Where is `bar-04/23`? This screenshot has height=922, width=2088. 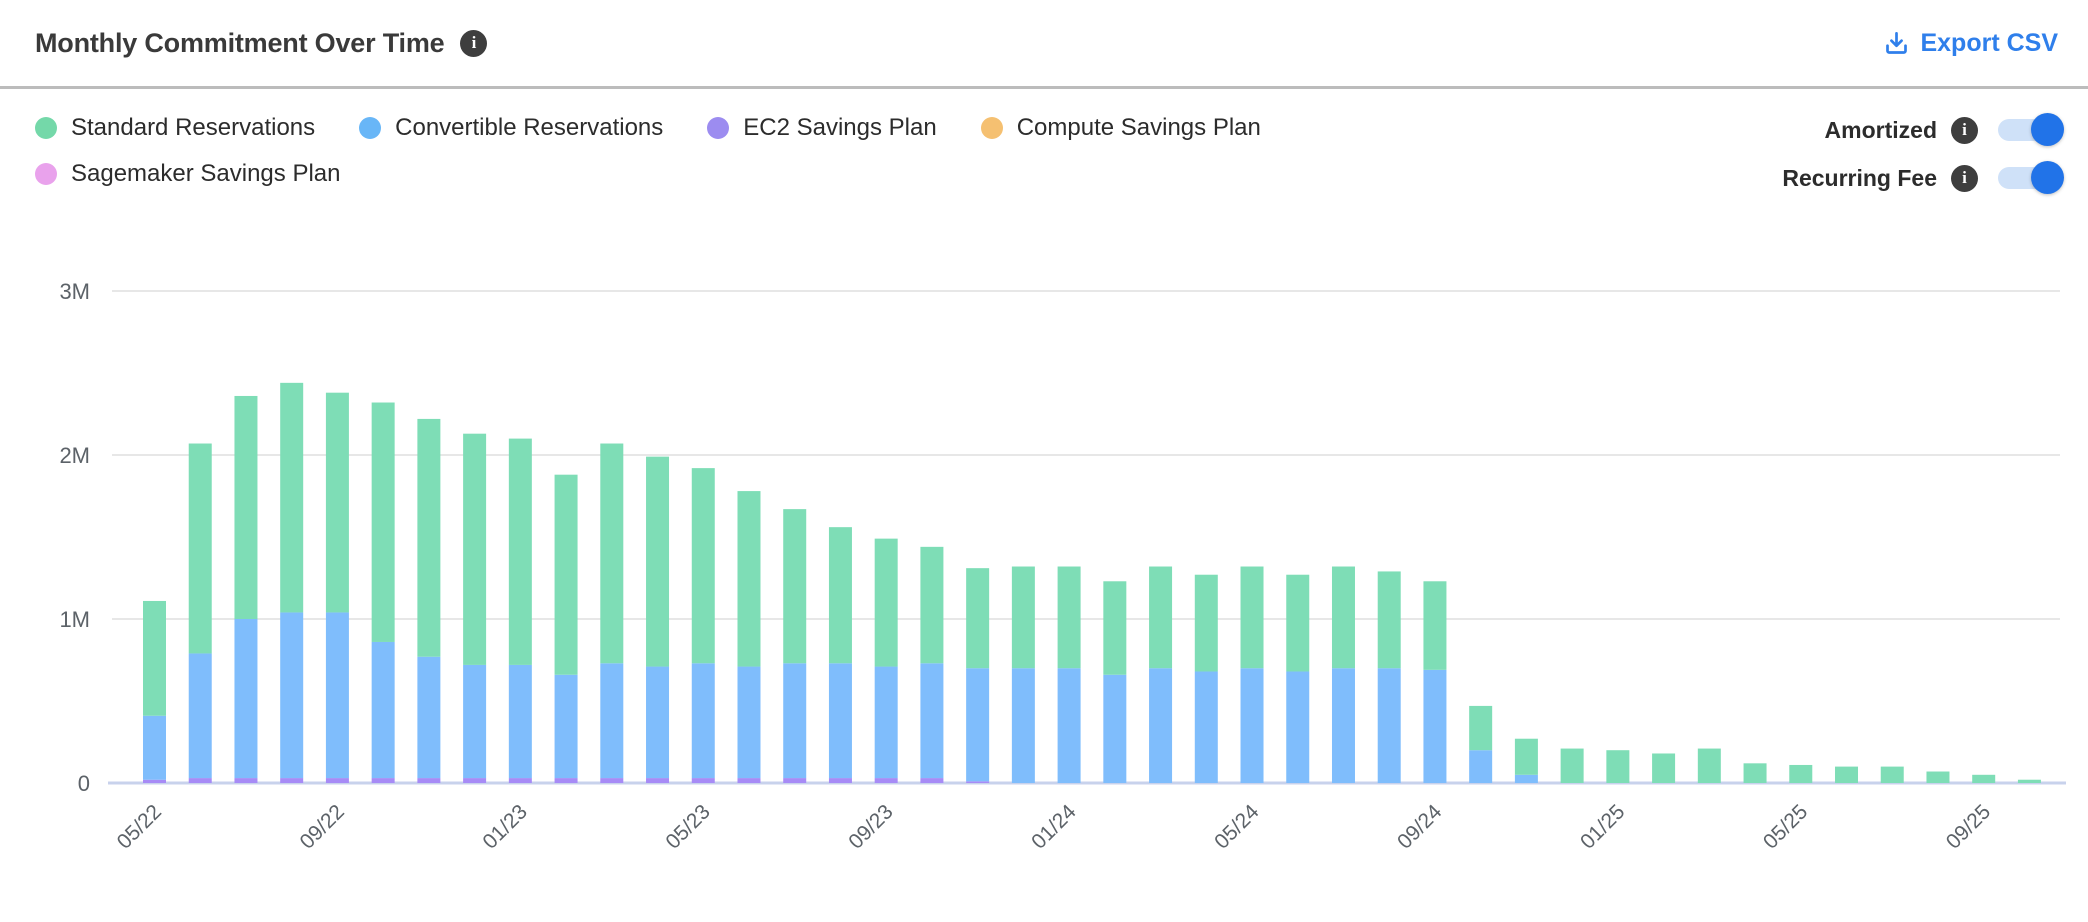 bar-04/23 is located at coordinates (658, 619).